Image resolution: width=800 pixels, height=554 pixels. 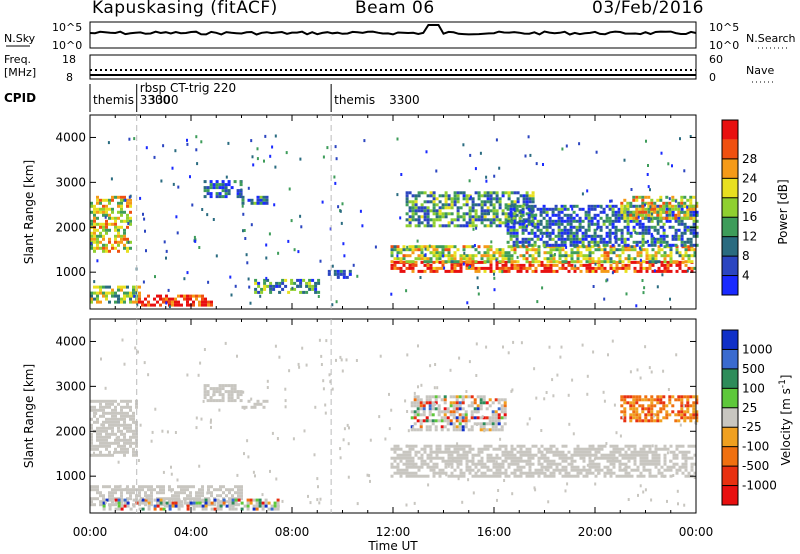 What do you see at coordinates (392, 546) in the screenshot?
I see `x-axis-label: Time UT` at bounding box center [392, 546].